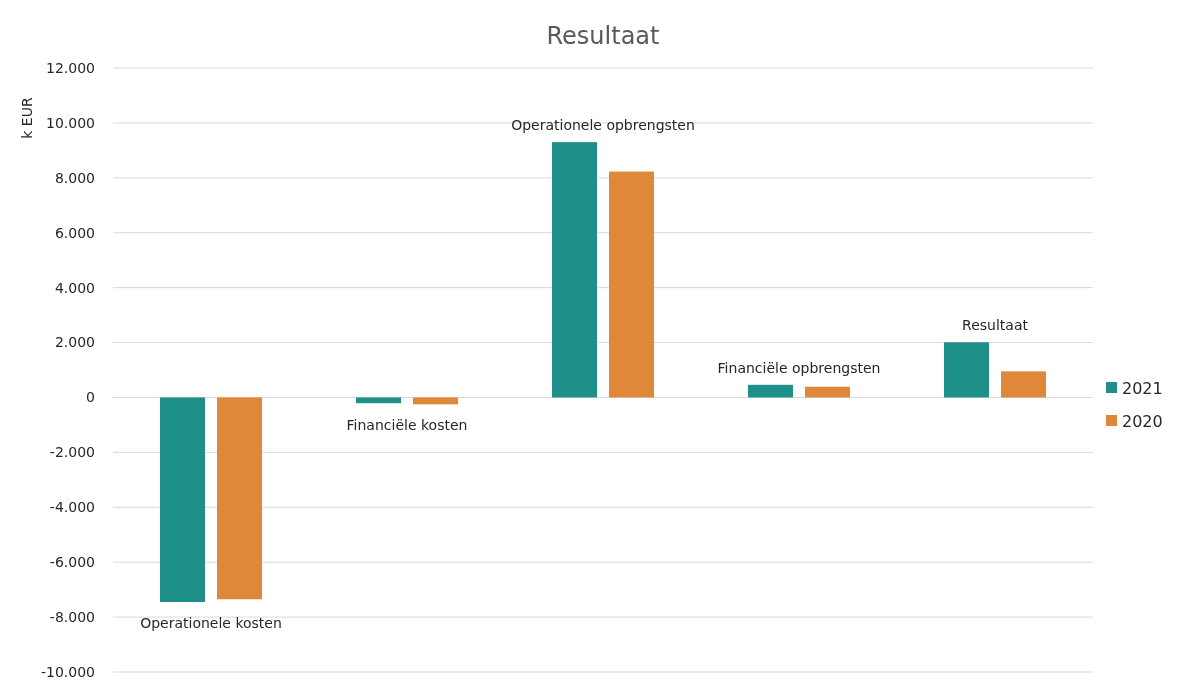 The height and width of the screenshot is (695, 1181). I want to click on y-tick-label: -10.000, so click(67, 671).